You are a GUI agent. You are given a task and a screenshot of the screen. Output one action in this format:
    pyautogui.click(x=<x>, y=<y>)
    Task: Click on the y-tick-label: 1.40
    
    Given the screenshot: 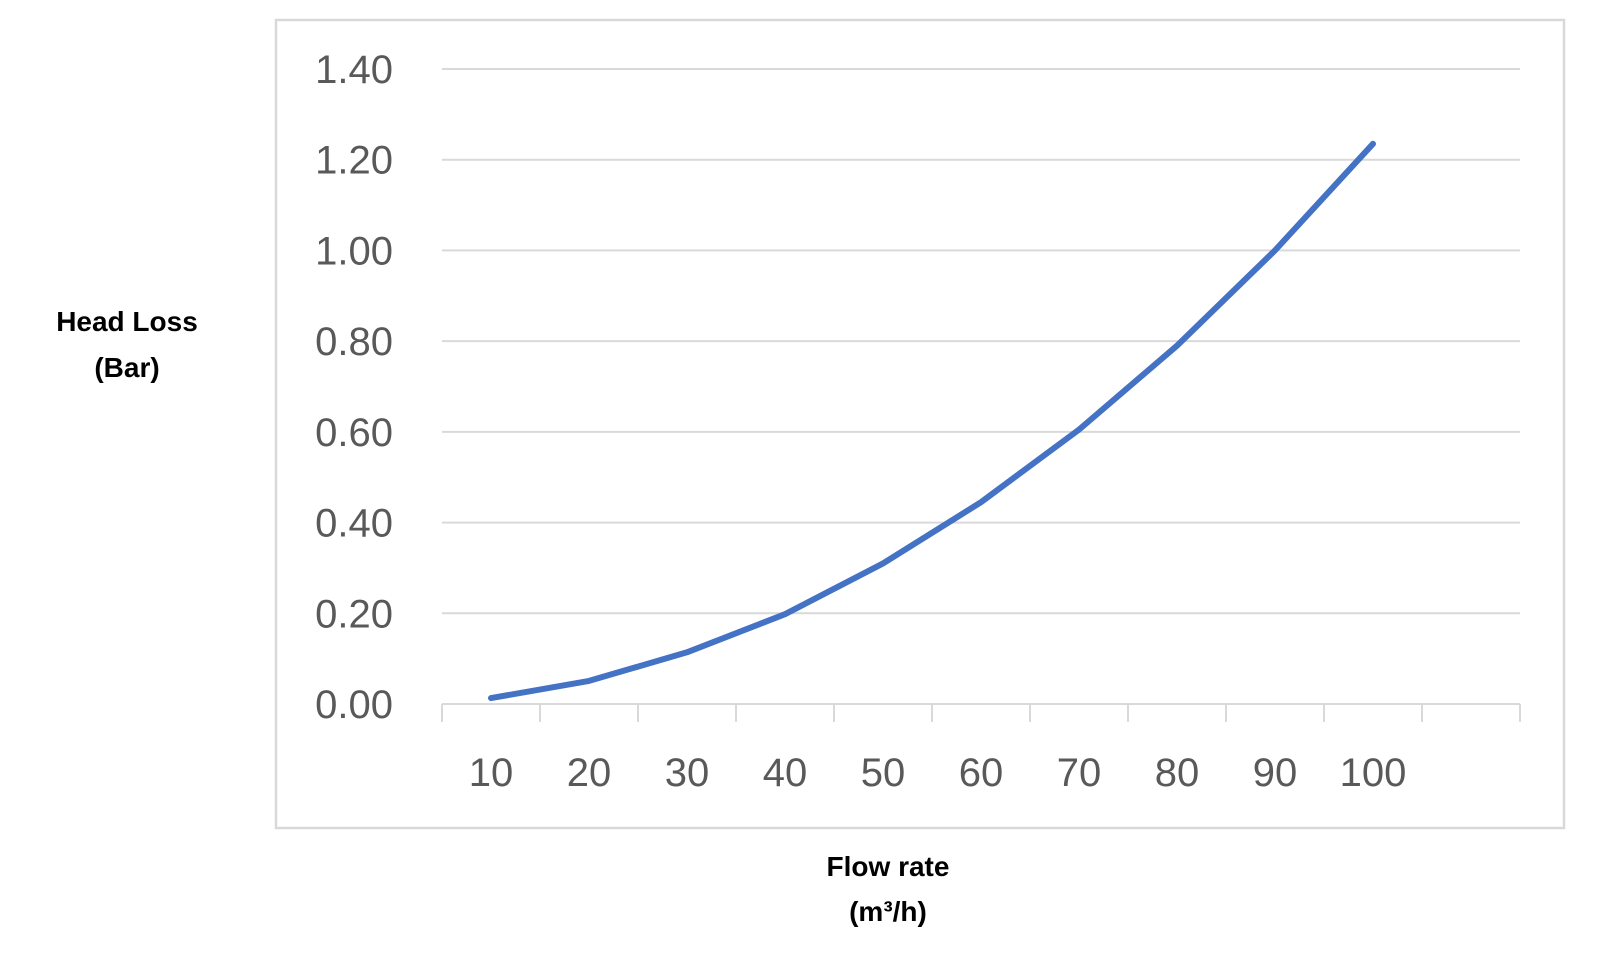 What is the action you would take?
    pyautogui.click(x=354, y=70)
    